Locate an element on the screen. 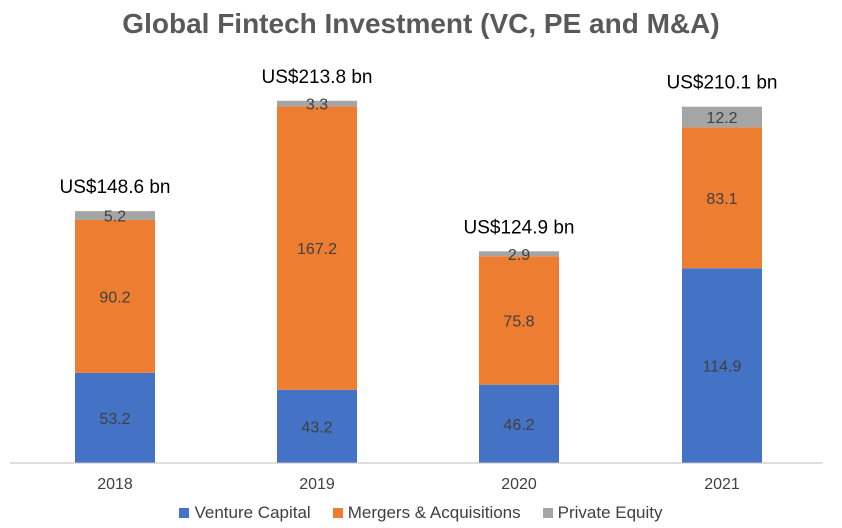  bar-private-equity-2021 is located at coordinates (722, 117).